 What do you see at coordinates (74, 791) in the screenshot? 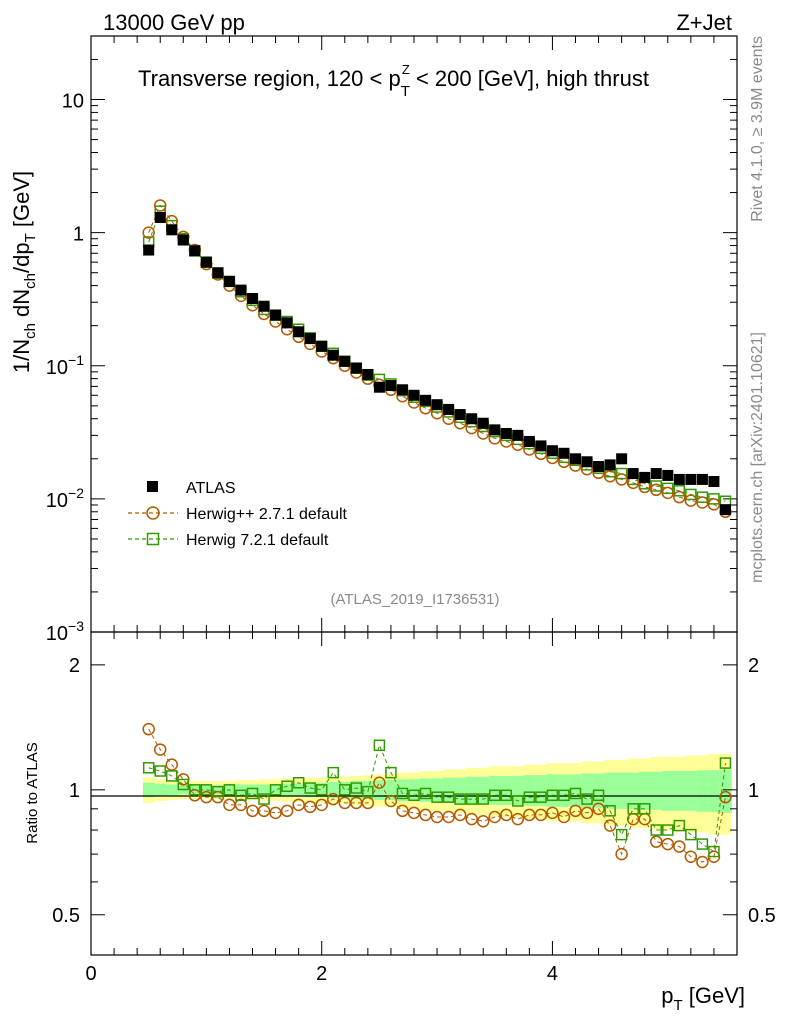
I see `ratio-y-tick-label: 1` at bounding box center [74, 791].